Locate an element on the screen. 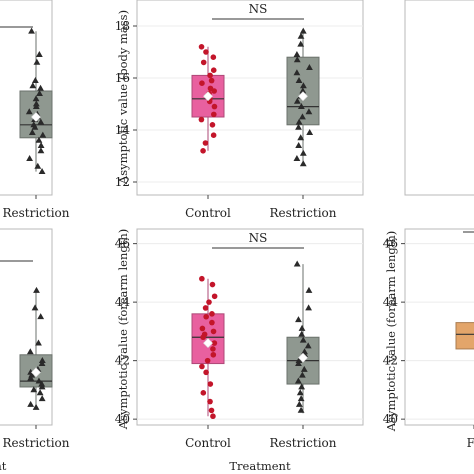 This screenshot has width=474, height=474. y-axis-label: Asymptotic value (forearm length) is located at coordinates (391, 331).